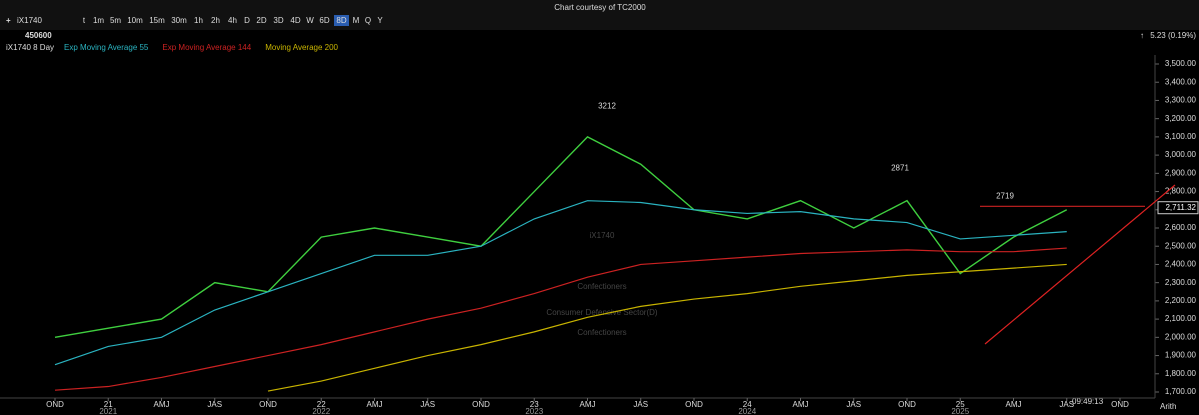  Describe the element at coordinates (1168, 406) in the screenshot. I see `scale-mode: Arith` at that location.